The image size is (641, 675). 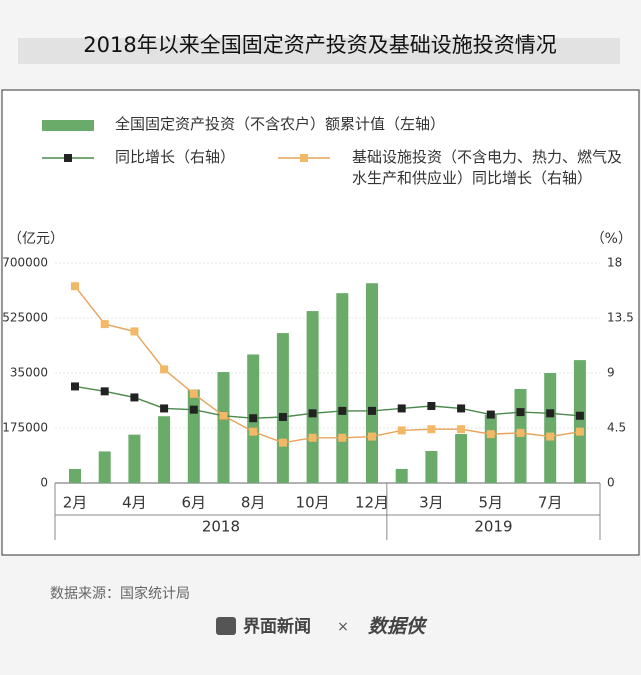 What do you see at coordinates (29, 373) in the screenshot?
I see `y-tick-label: 35000` at bounding box center [29, 373].